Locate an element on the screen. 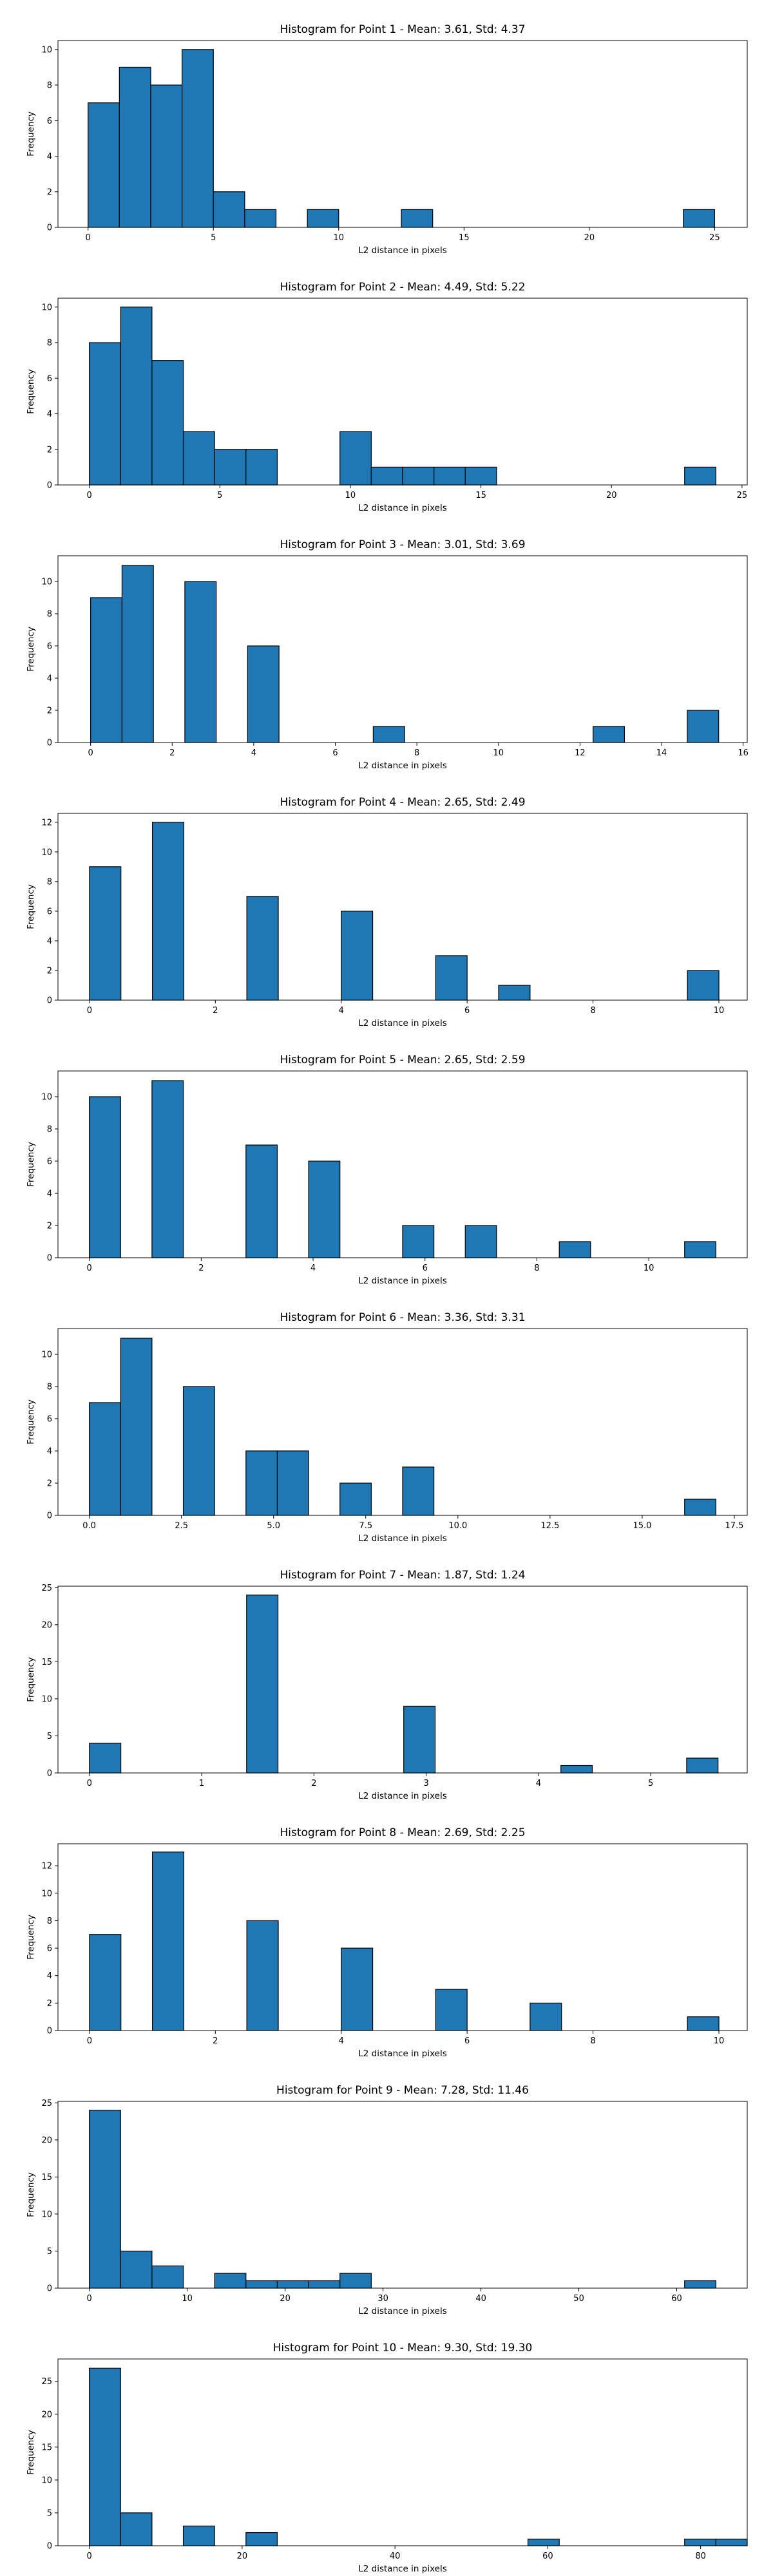 Image resolution: width=773 pixels, height=2576 pixels. x-tick-label: 20 is located at coordinates (243, 2557).